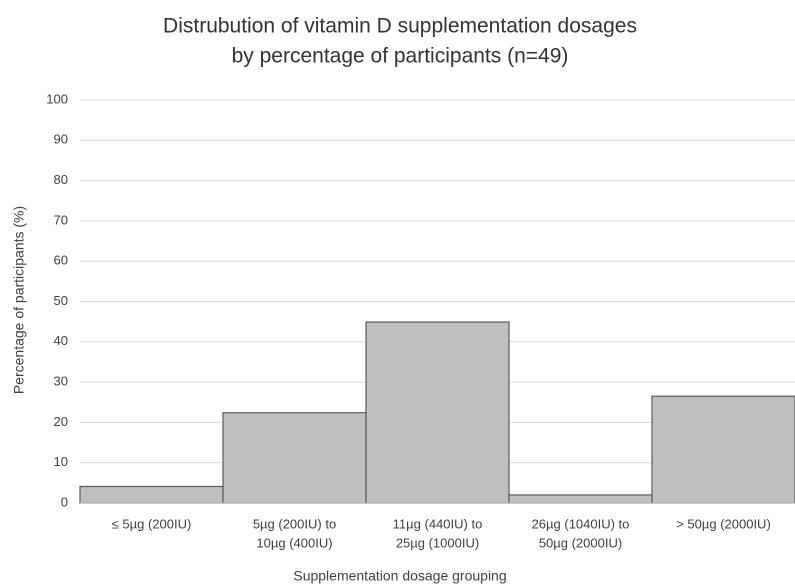 The height and width of the screenshot is (586, 795). I want to click on y-tick-label: 40, so click(61, 340).